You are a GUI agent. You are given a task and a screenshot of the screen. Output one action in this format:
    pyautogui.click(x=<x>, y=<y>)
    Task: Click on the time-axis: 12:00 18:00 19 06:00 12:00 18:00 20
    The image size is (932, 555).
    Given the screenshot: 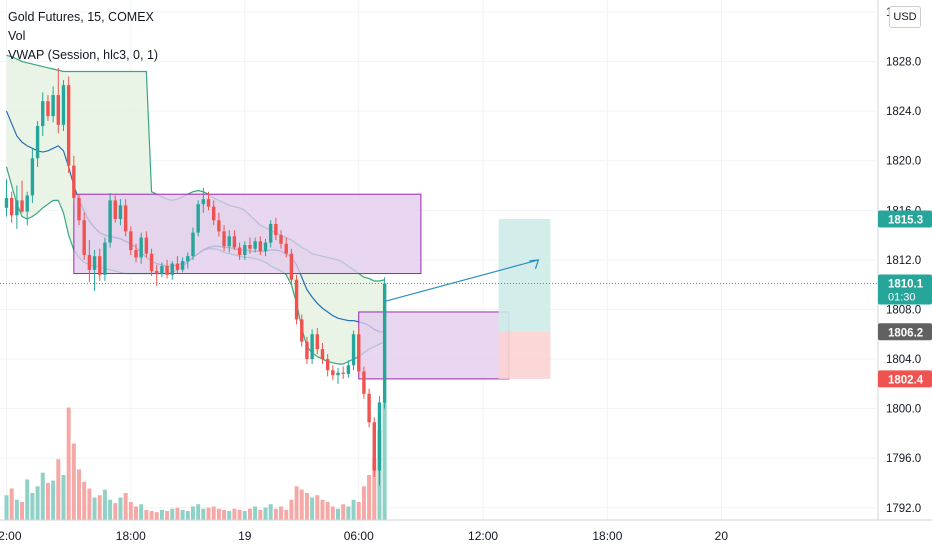 What is the action you would take?
    pyautogui.click(x=466, y=531)
    